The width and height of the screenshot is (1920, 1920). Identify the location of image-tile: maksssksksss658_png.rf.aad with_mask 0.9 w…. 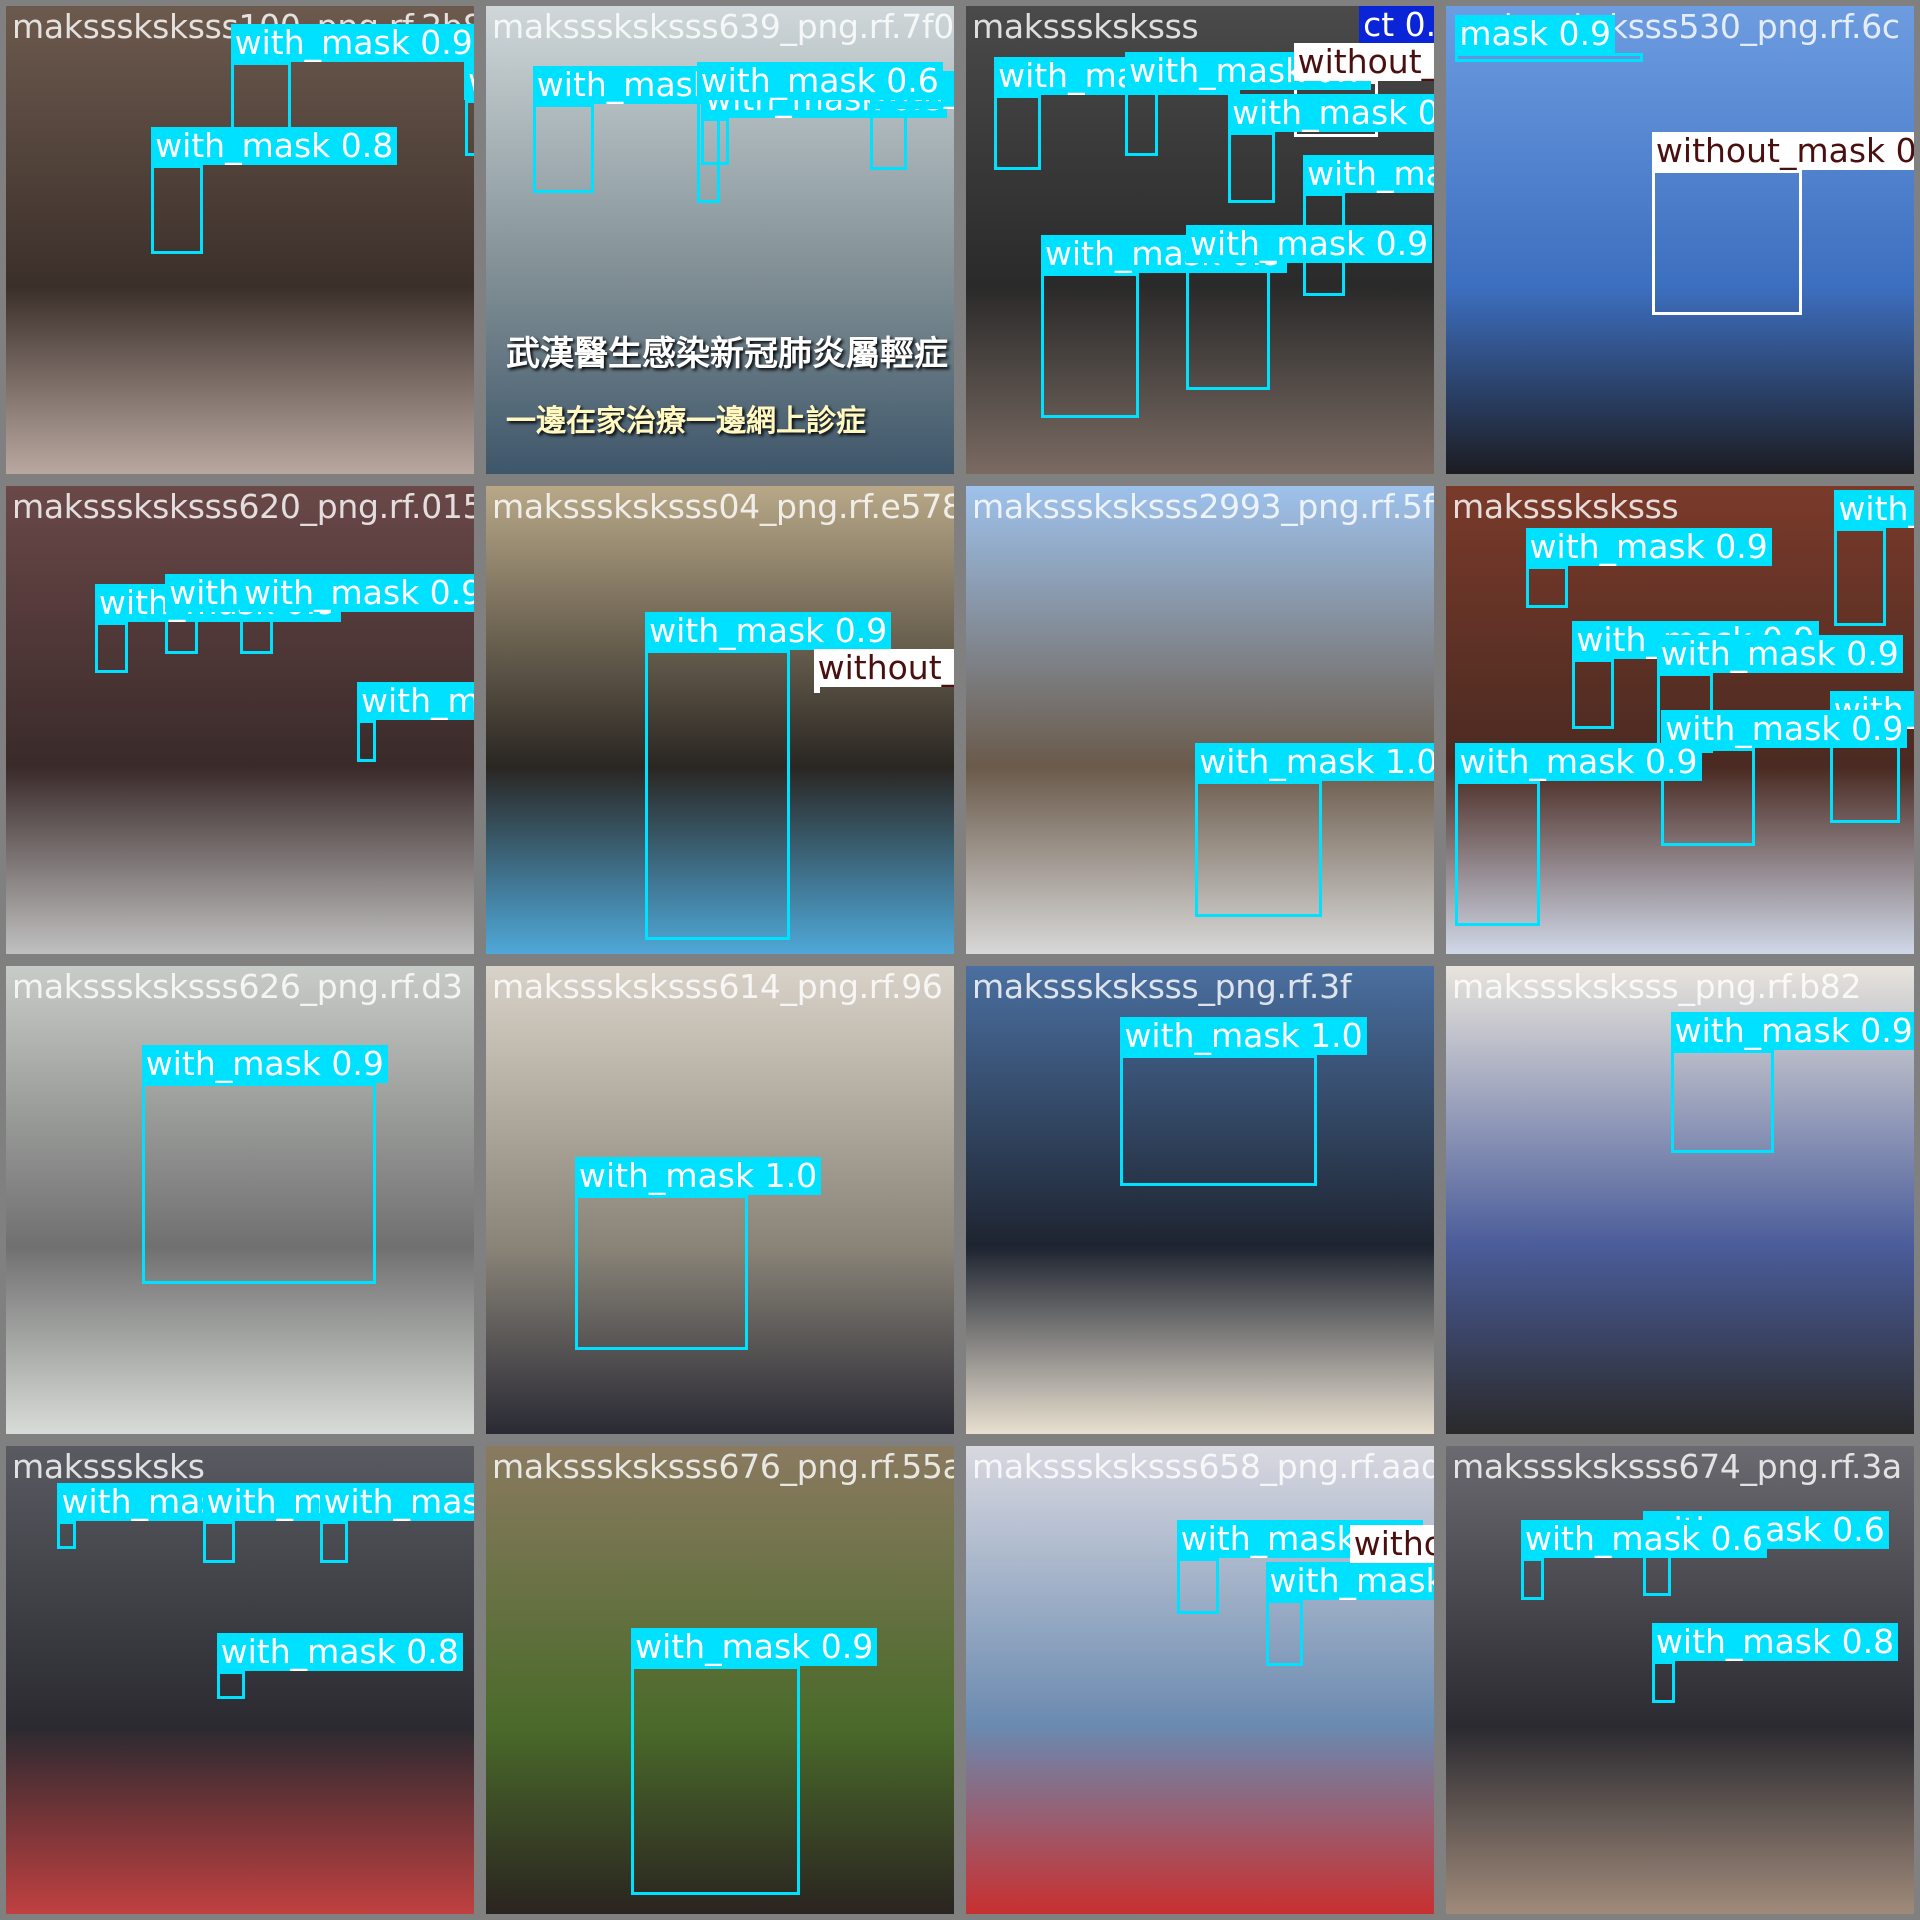
(1200, 1680).